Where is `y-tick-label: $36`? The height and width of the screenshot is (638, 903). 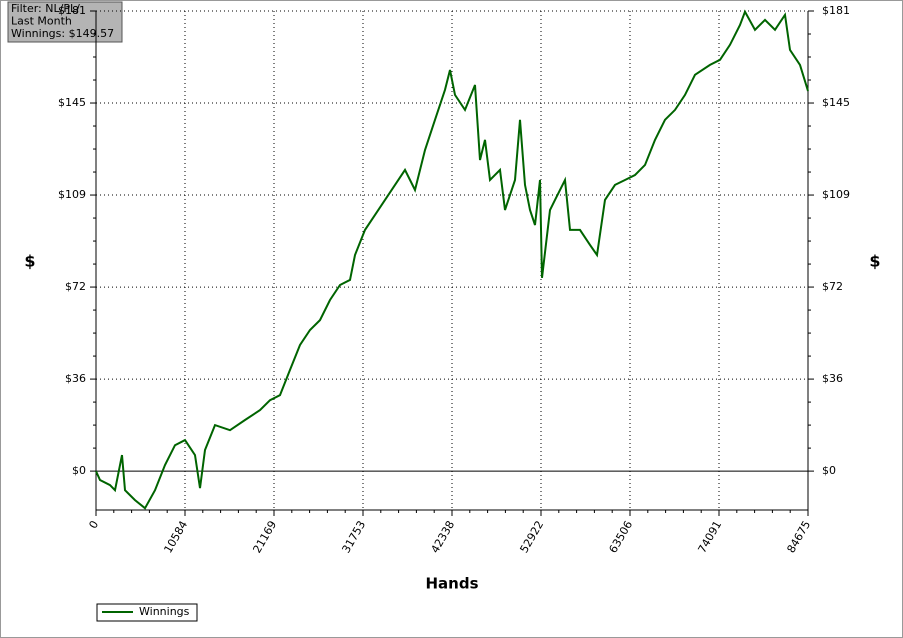
y-tick-label: $36 is located at coordinates (75, 378).